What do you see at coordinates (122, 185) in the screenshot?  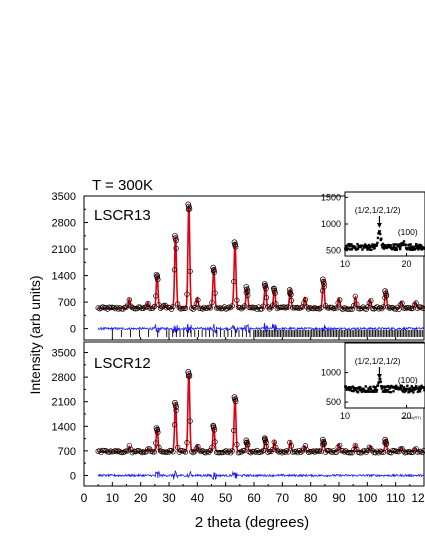 I see `temperature-label: T = 300K` at bounding box center [122, 185].